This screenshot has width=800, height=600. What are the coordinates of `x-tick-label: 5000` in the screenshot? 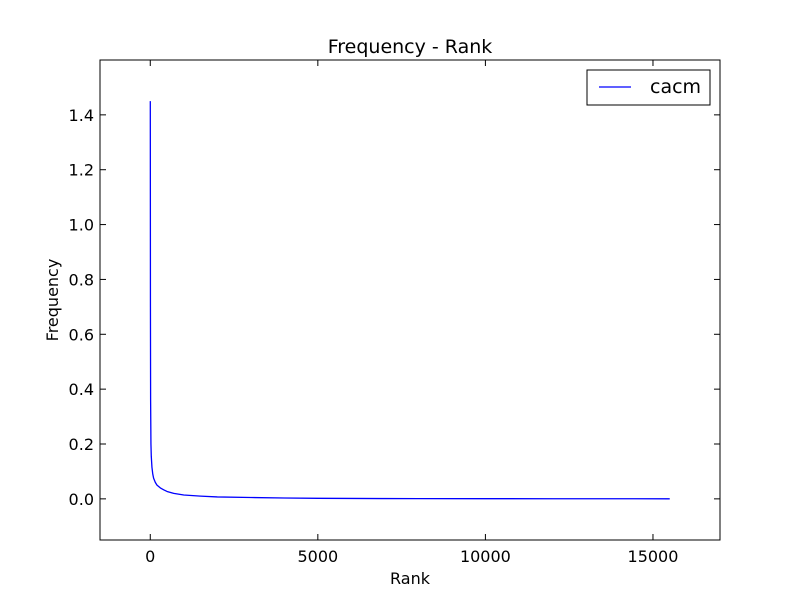 It's located at (317, 556).